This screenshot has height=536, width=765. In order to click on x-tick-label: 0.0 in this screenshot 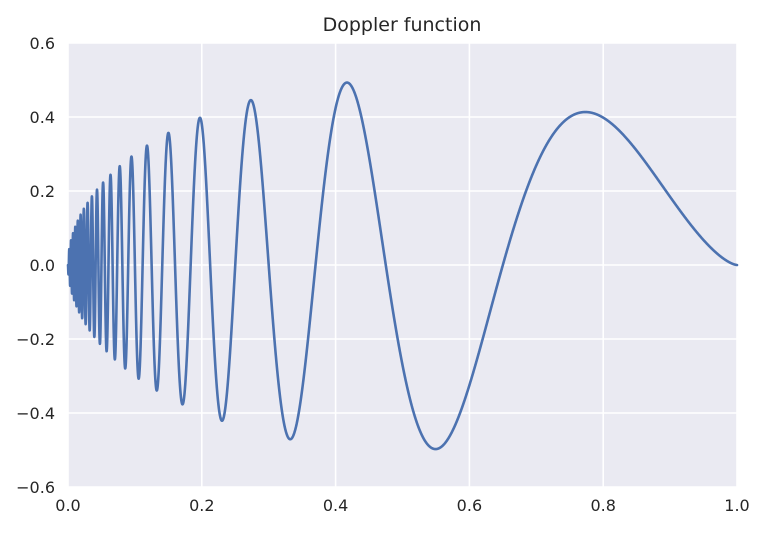, I will do `click(67, 505)`.